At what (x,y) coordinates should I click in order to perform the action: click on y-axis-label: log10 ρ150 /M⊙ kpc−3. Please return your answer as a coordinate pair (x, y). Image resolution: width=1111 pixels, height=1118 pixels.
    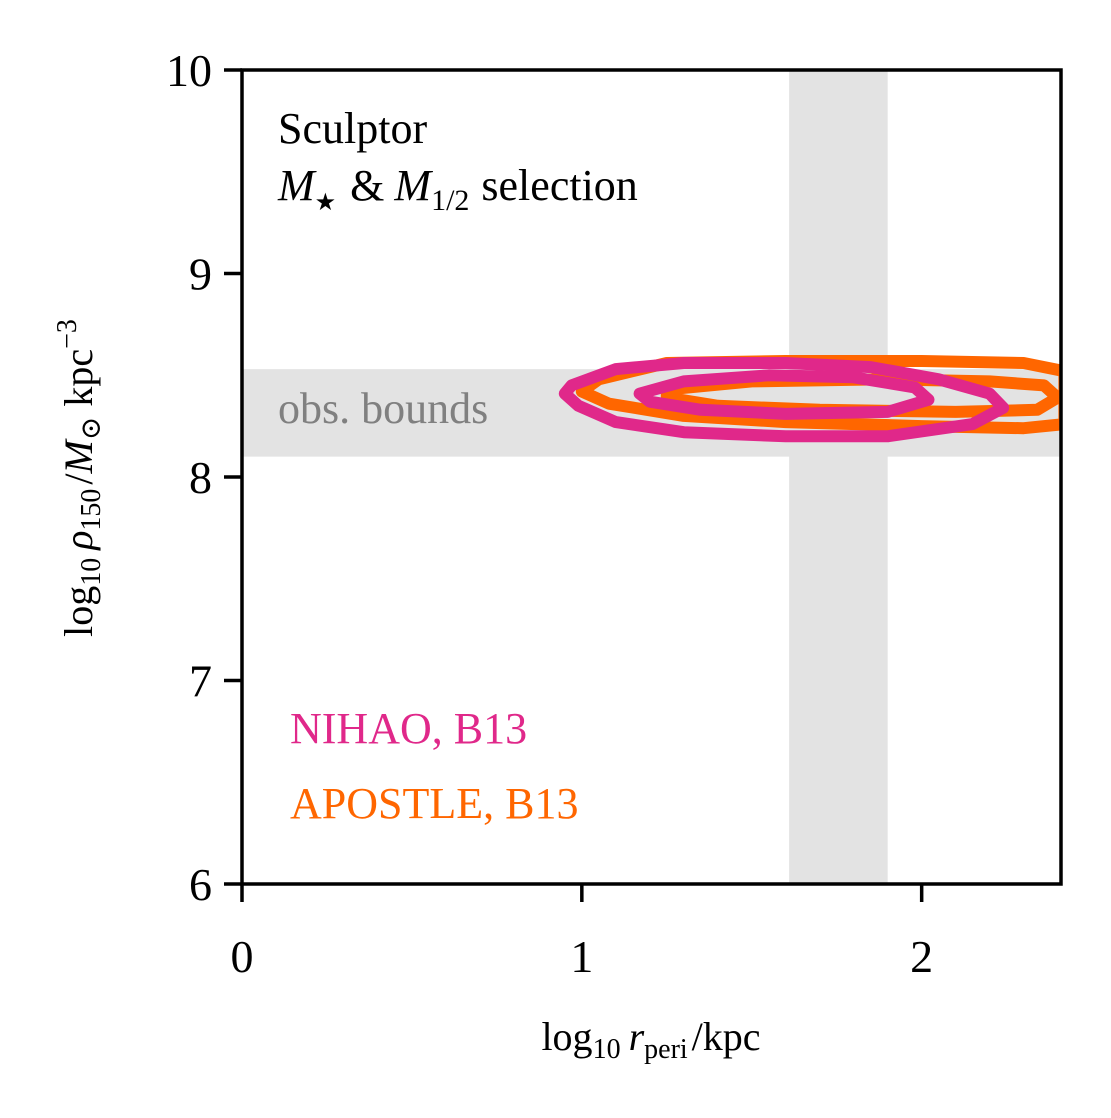
    Looking at the image, I should click on (79, 478).